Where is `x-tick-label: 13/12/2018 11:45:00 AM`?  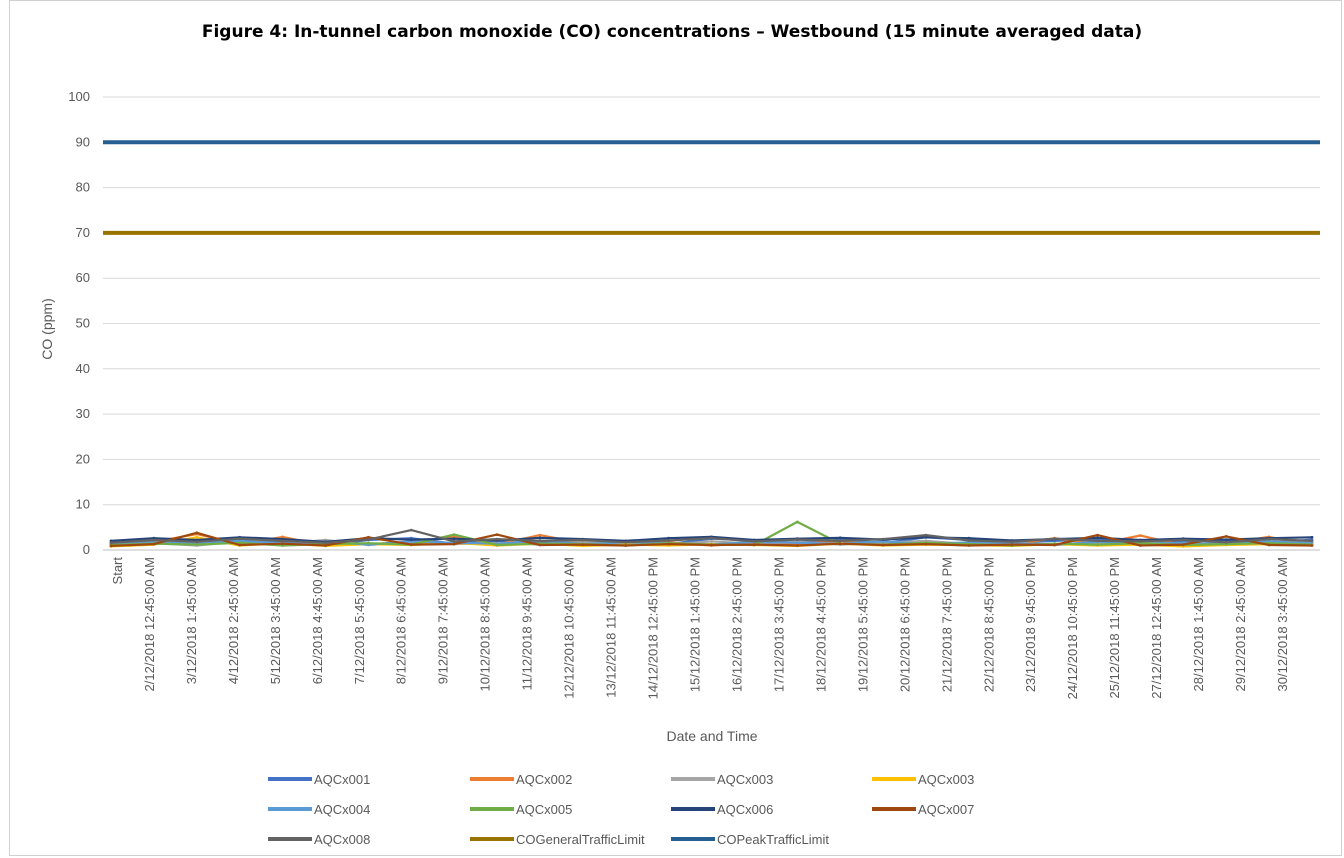 x-tick-label: 13/12/2018 11:45:00 AM is located at coordinates (611, 627).